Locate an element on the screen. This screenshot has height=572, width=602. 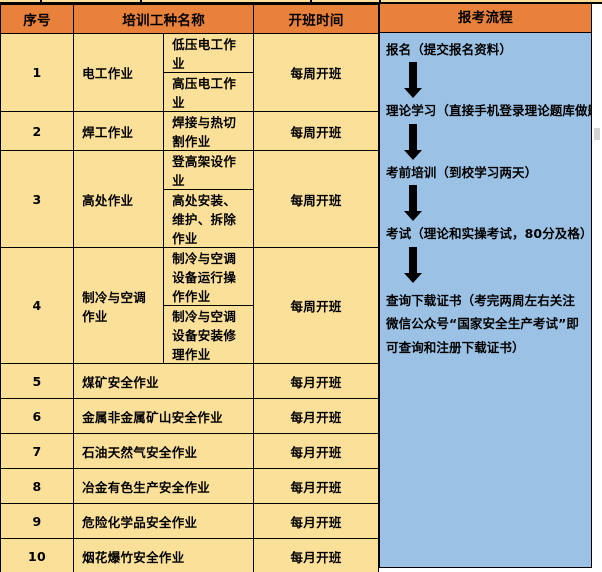
table-row: 制冷与空调设备安装修理作业 is located at coordinates (190, 334).